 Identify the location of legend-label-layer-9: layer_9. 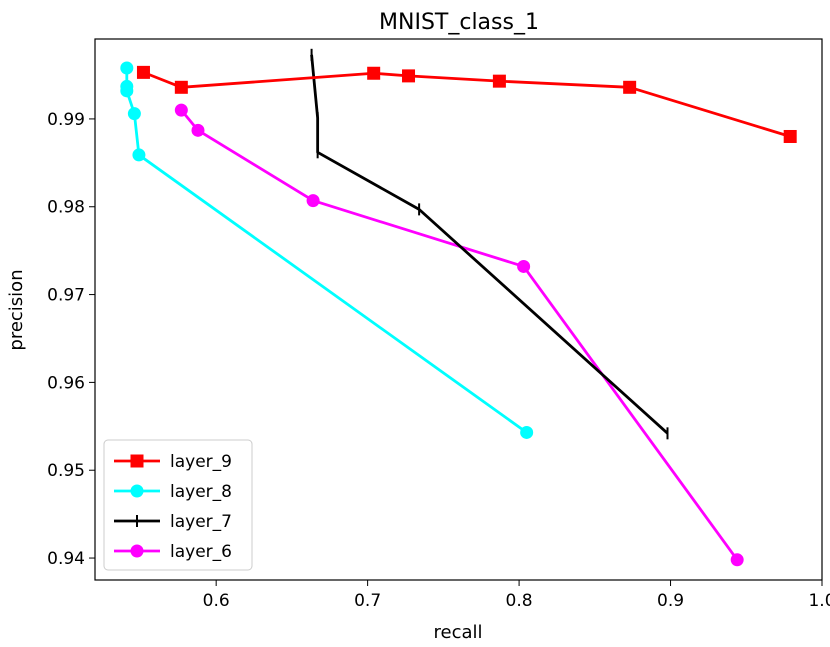
(201, 462).